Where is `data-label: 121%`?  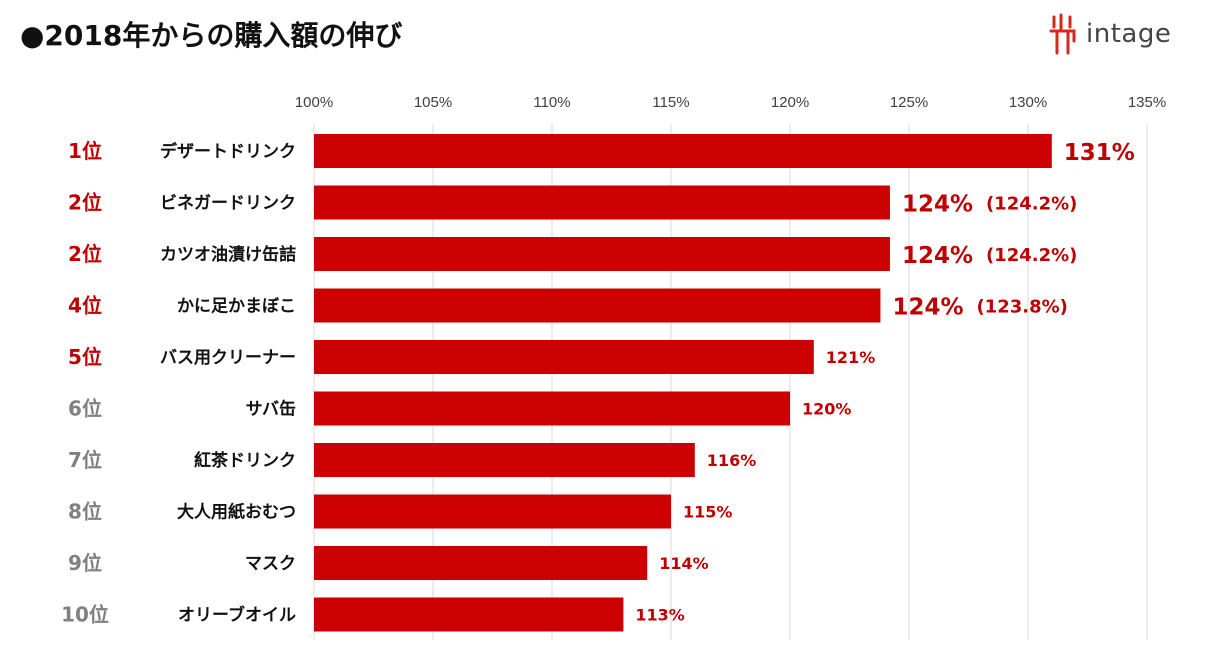 data-label: 121% is located at coordinates (850, 357).